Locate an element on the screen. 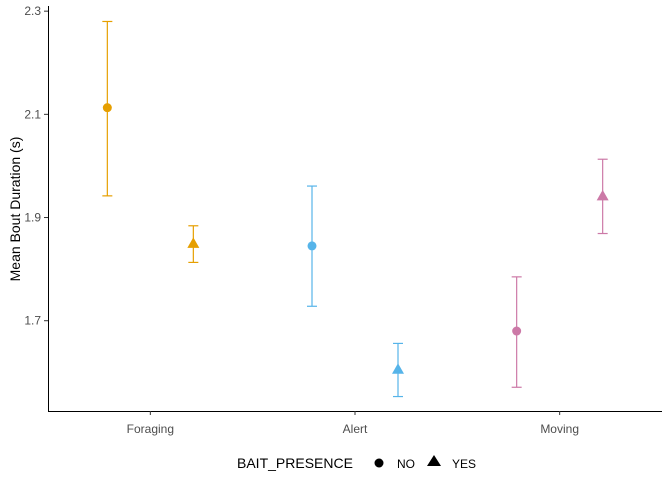 This screenshot has height=480, width=672. legend-label-no: NO is located at coordinates (406, 464).